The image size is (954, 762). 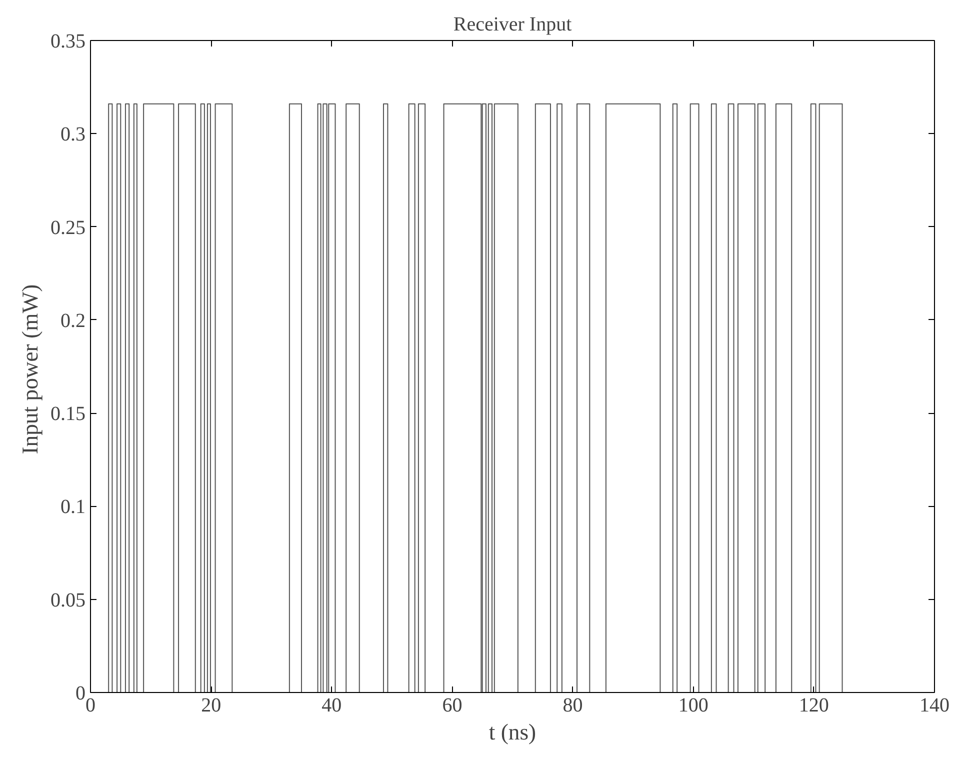 I want to click on y-tick-label: 0.2, so click(x=73, y=321).